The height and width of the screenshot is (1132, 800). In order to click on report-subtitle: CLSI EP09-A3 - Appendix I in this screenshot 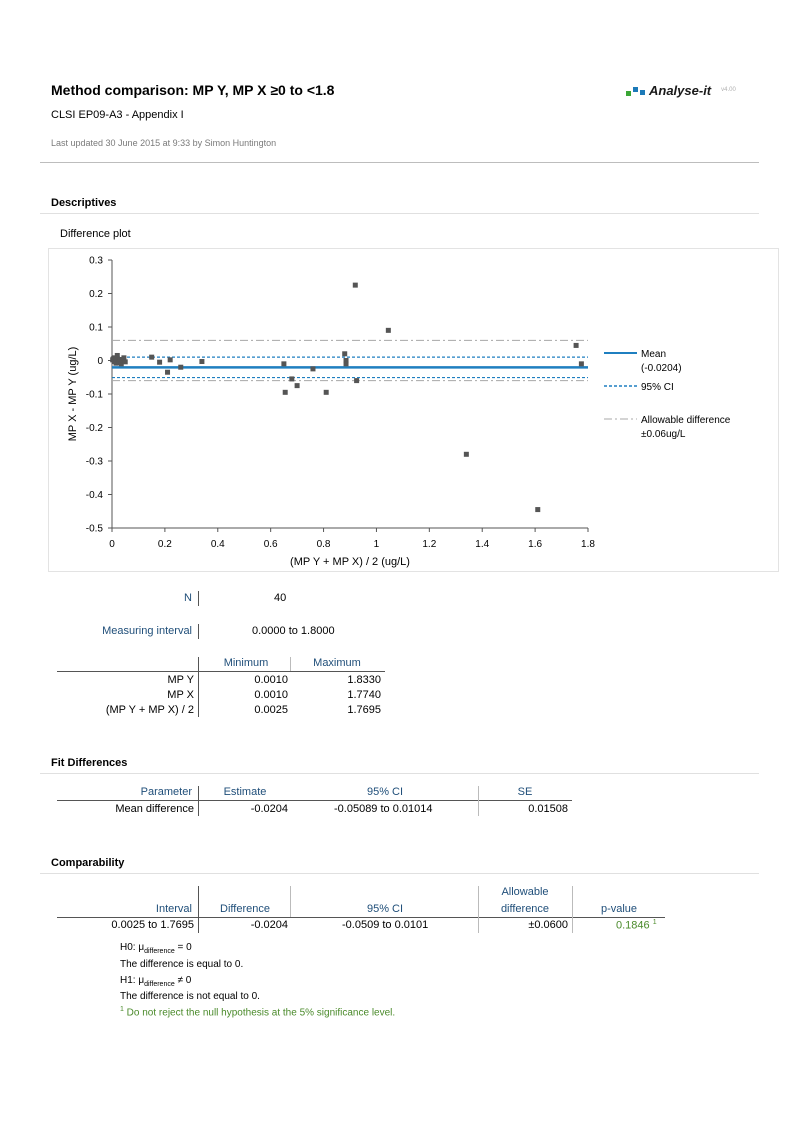, I will do `click(117, 115)`.